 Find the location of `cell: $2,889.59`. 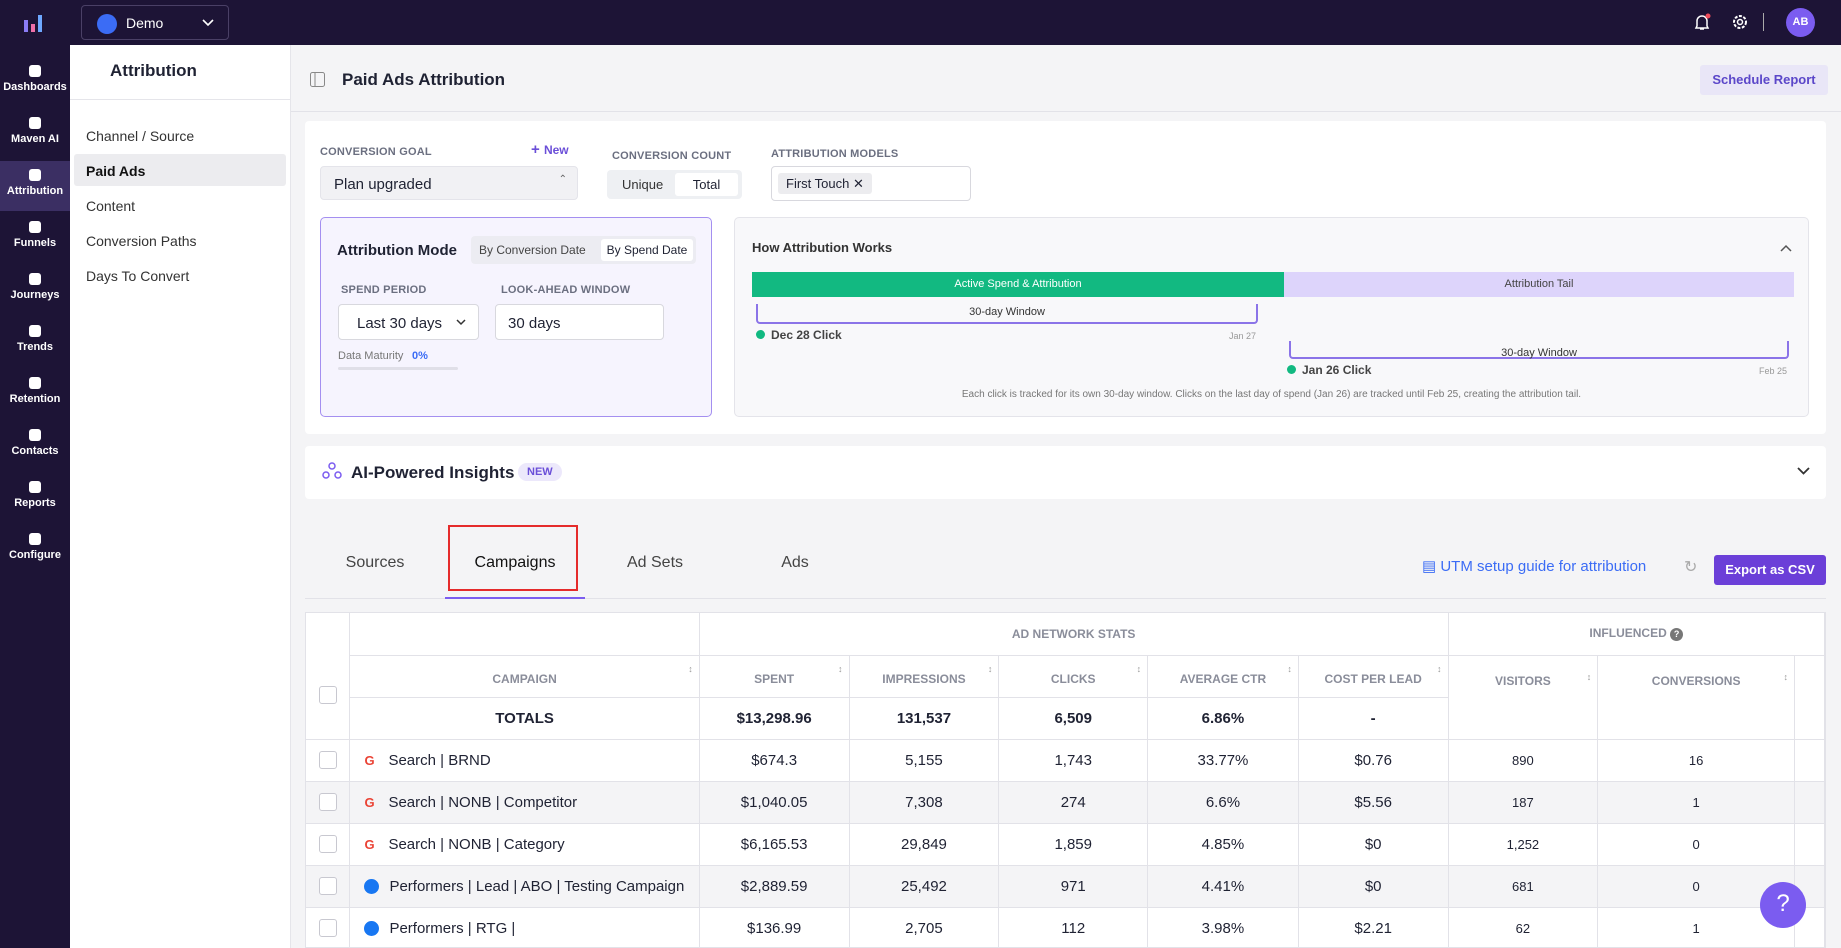

cell: $2,889.59 is located at coordinates (774, 886).